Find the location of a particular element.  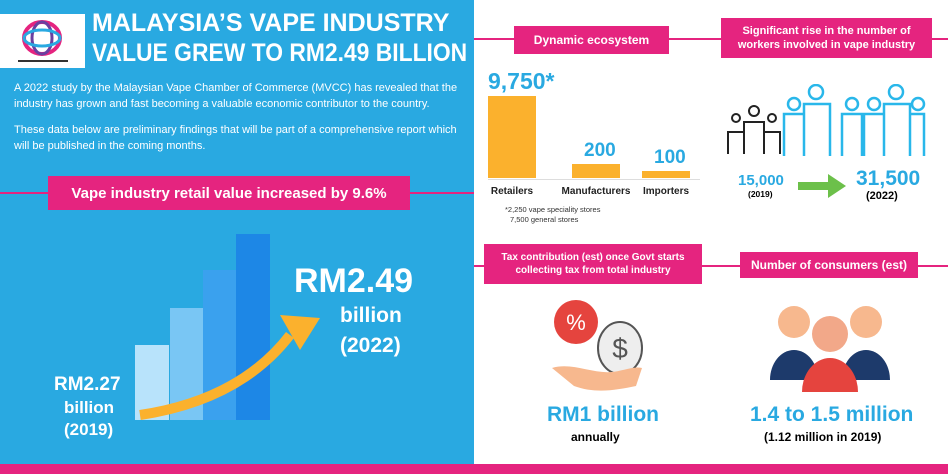

consumers-banner: Number of consumers (est) is located at coordinates (829, 265).